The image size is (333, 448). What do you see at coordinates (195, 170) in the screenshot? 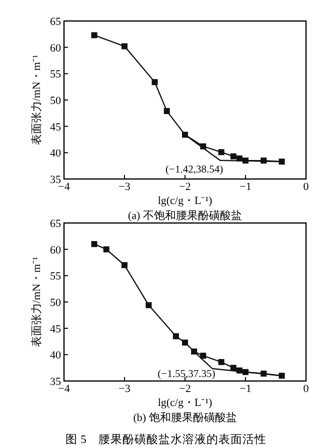
I see `annotation: (−1.42,38.54)` at bounding box center [195, 170].